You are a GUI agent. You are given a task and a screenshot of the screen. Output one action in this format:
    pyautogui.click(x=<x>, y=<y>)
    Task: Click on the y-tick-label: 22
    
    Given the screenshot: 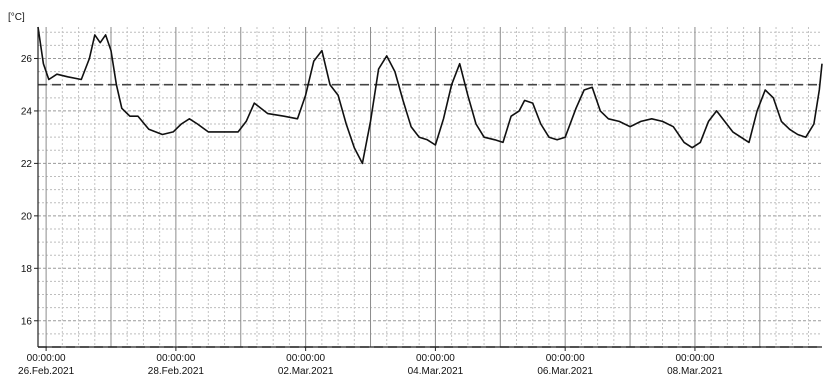 What is the action you would take?
    pyautogui.click(x=27, y=164)
    